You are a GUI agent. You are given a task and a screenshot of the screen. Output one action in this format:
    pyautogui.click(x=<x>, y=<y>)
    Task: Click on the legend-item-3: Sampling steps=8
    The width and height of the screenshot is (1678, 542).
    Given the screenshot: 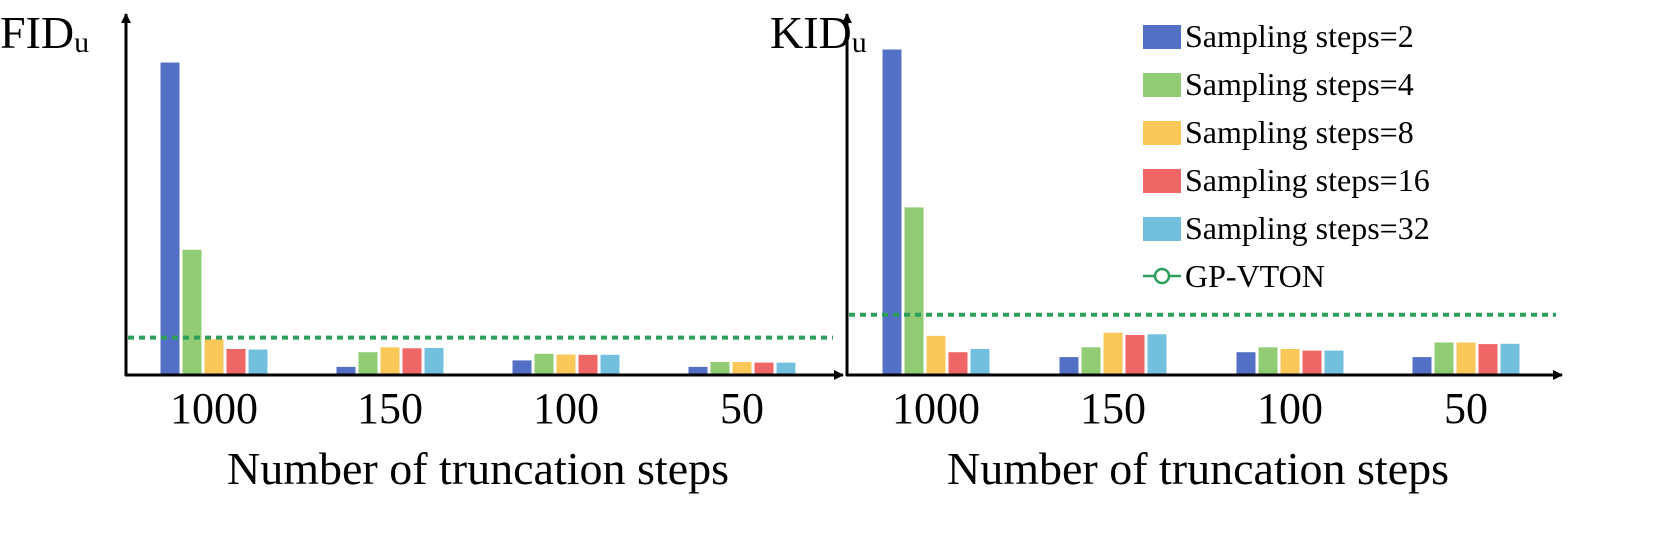 What is the action you would take?
    pyautogui.click(x=1278, y=132)
    